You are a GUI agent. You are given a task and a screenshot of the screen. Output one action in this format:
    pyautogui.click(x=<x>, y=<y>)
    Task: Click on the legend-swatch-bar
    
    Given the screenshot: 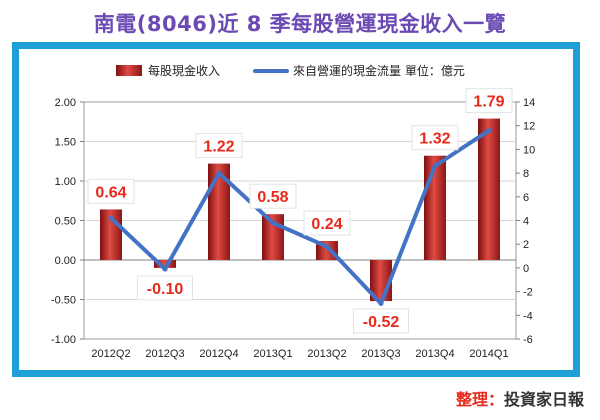 What is the action you would take?
    pyautogui.click(x=129, y=70)
    